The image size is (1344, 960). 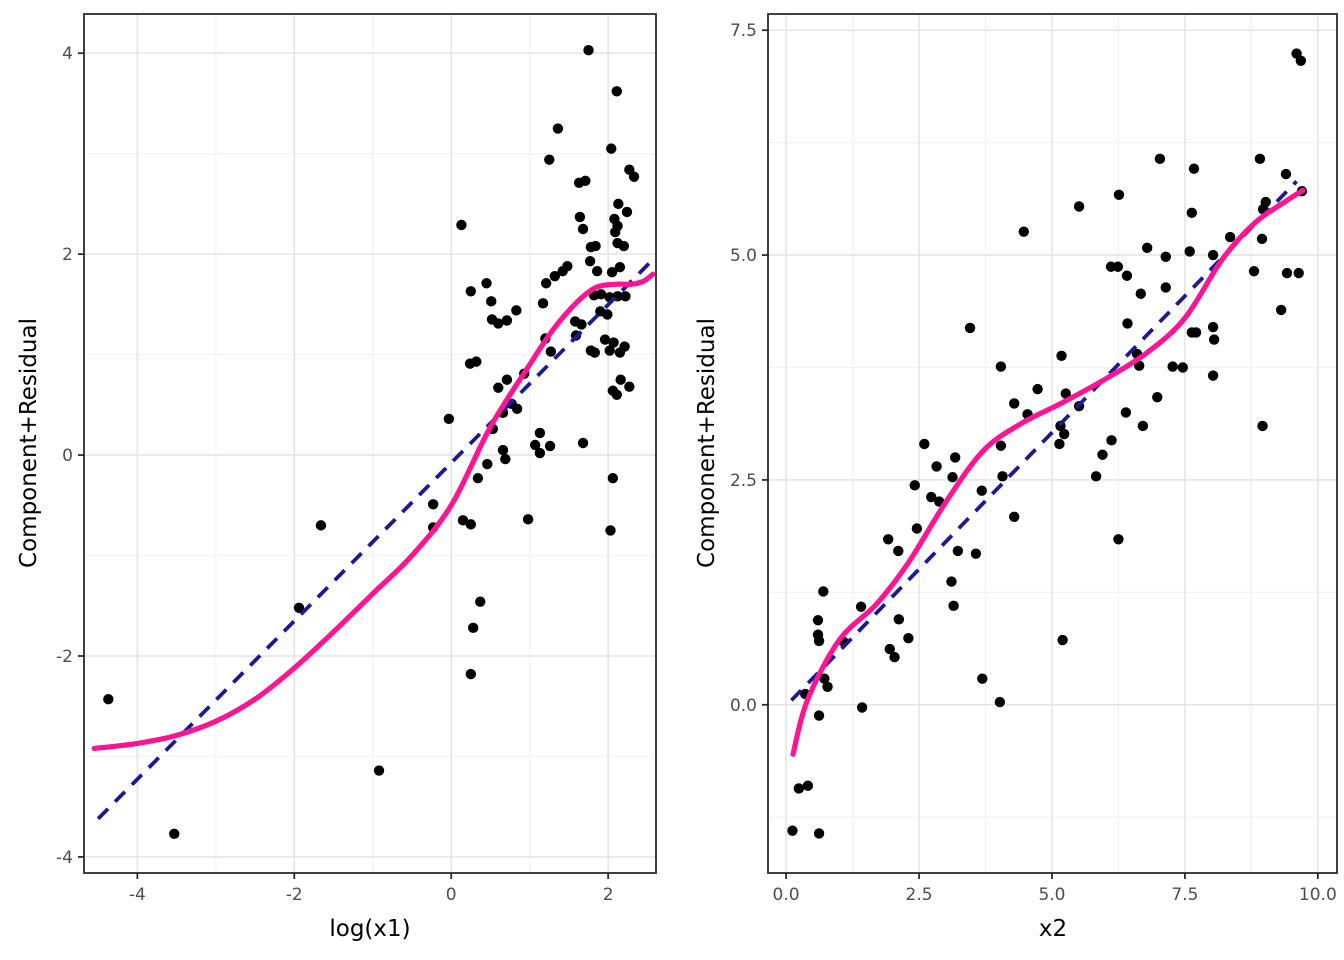 I want to click on x-tick-label: 5.0, so click(x=1051, y=895).